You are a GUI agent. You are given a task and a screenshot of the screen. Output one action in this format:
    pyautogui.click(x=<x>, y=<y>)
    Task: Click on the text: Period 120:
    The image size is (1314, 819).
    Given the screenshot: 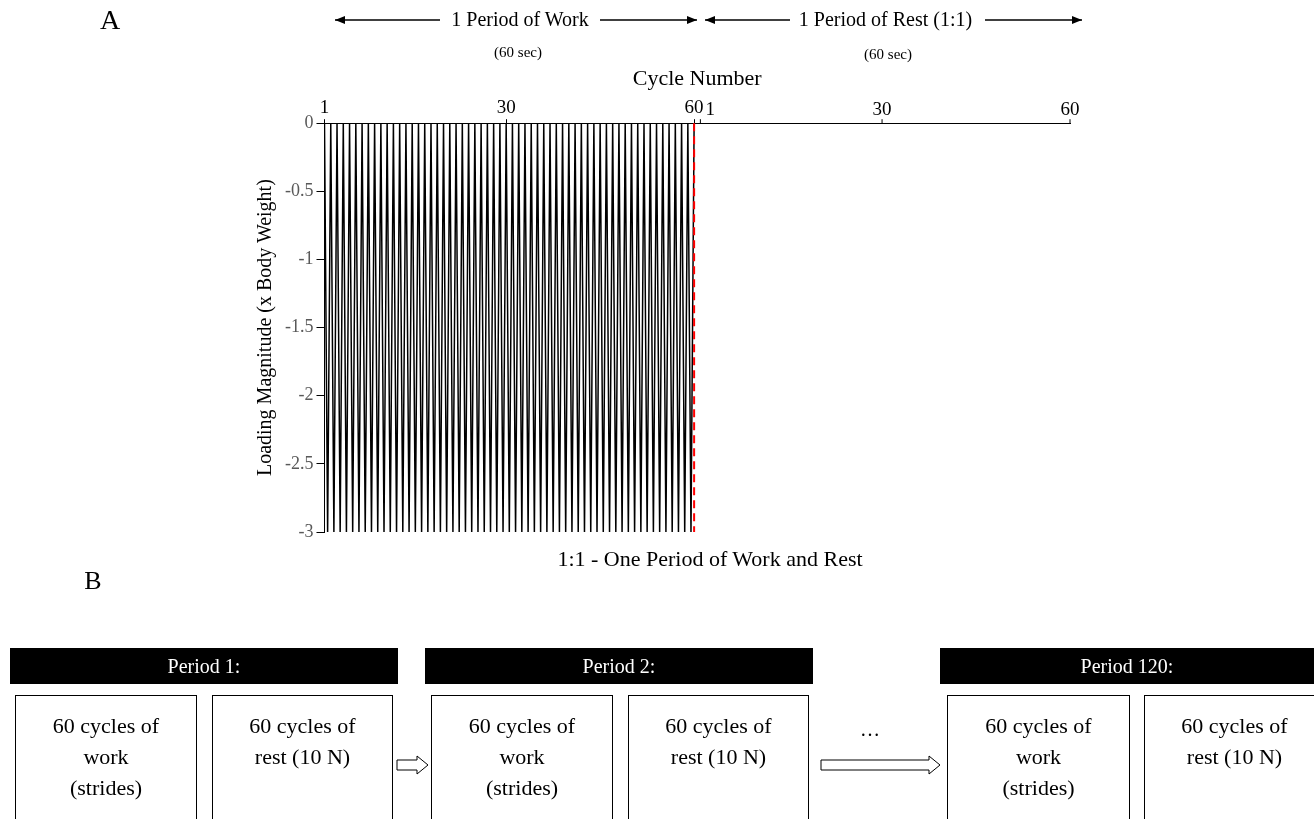 What is the action you would take?
    pyautogui.click(x=1127, y=666)
    